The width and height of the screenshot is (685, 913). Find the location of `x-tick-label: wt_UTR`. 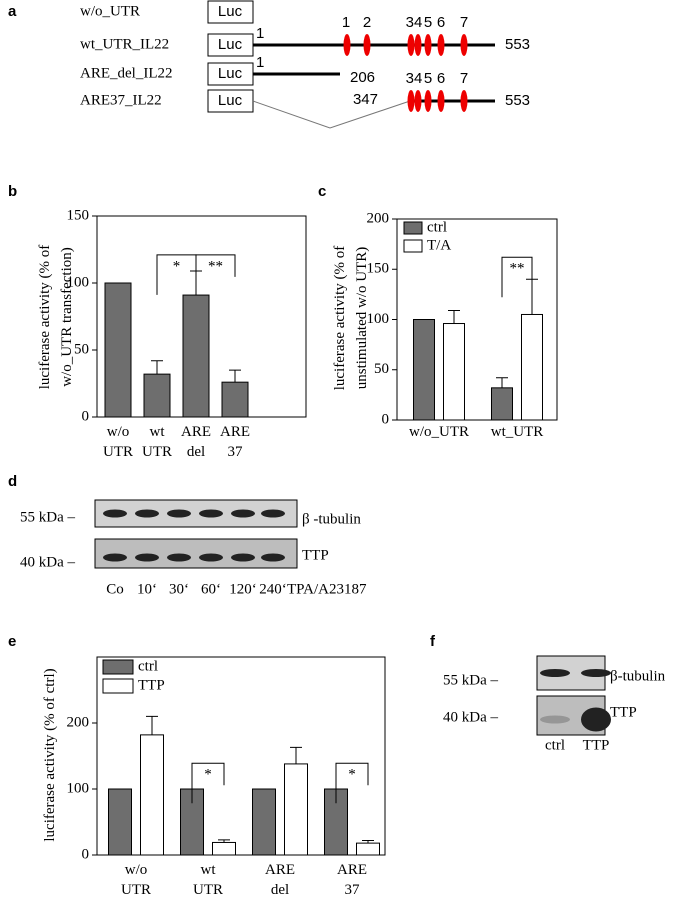

x-tick-label: wt_UTR is located at coordinates (517, 432).